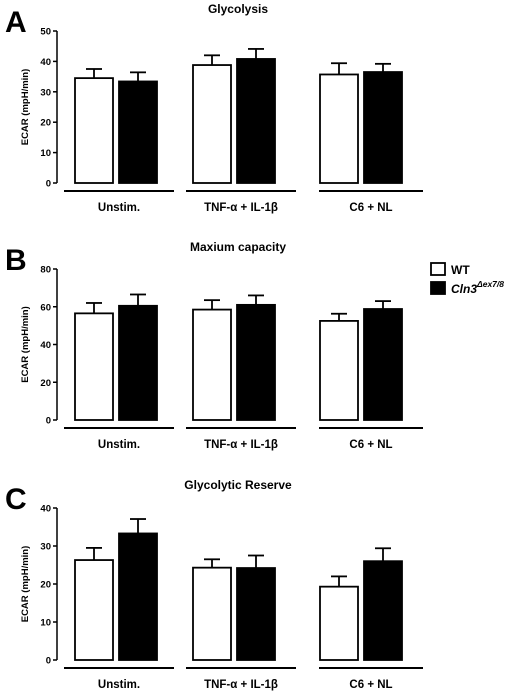 This screenshot has width=529, height=698. What do you see at coordinates (45, 307) in the screenshot?
I see `y-tick-label: 60` at bounding box center [45, 307].